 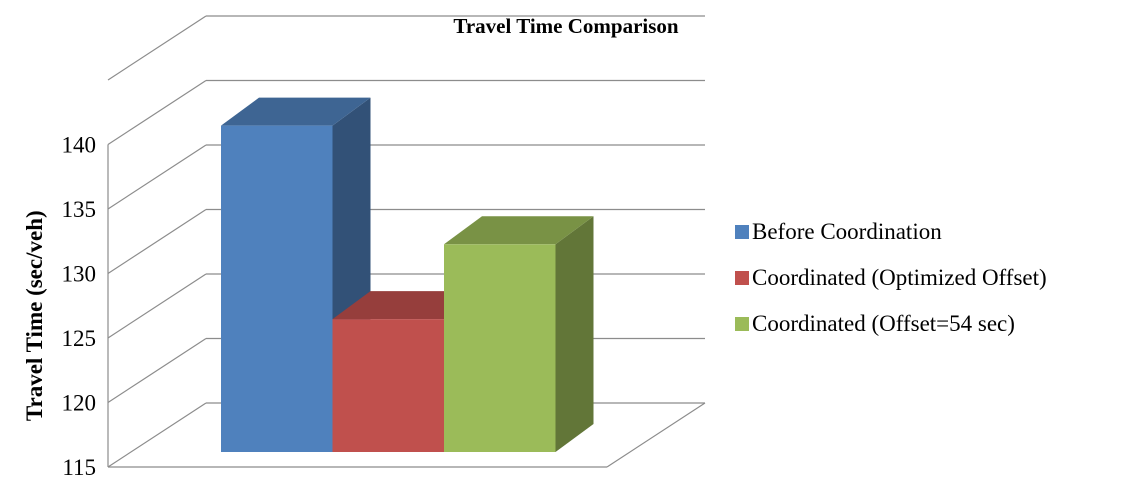 I want to click on legend-label-offset-54: Coordinated (Offset=54 sec), so click(x=883, y=323).